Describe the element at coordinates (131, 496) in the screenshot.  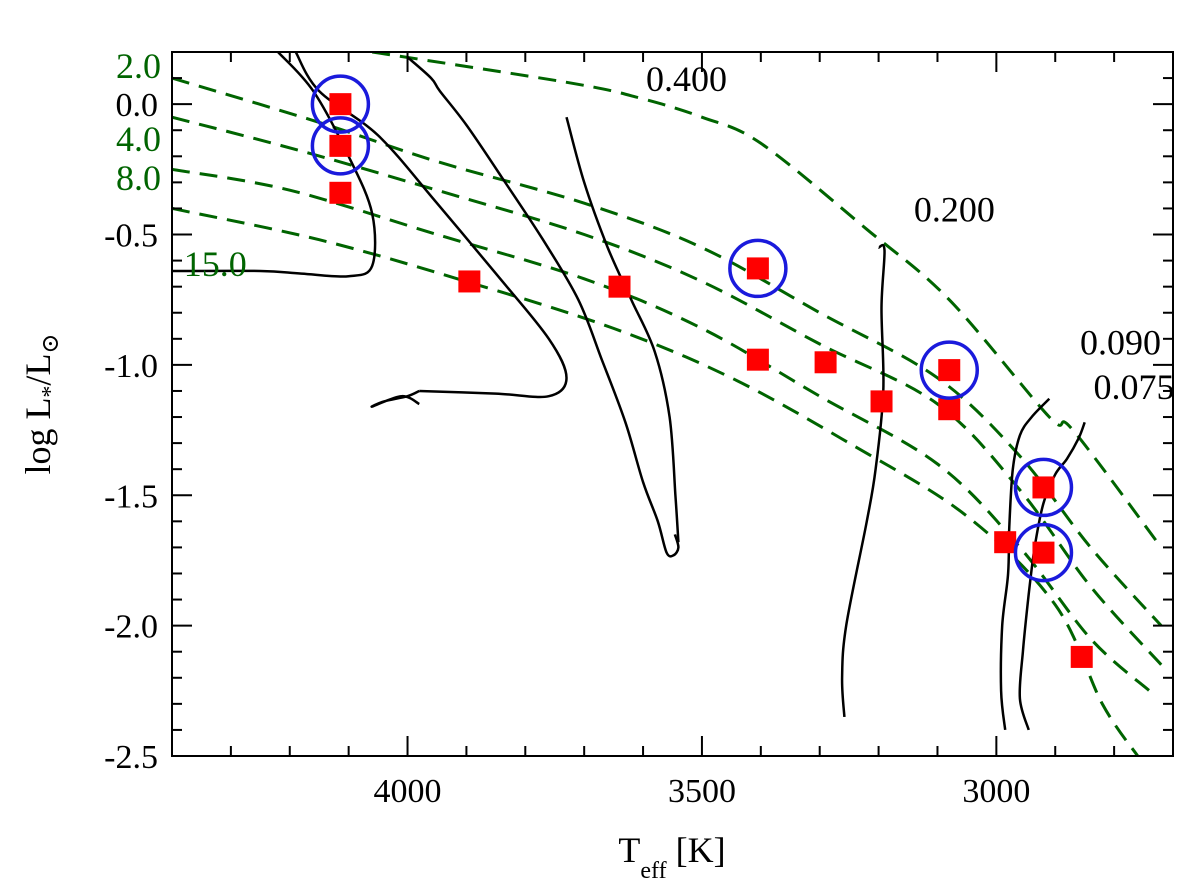
I see `y-tick-label: -1.5` at that location.